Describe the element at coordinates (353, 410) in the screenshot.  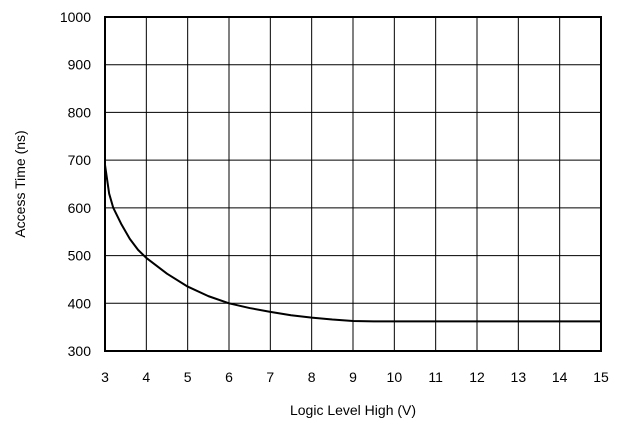
I see `x-axis-title: Logic Level High (V)` at that location.